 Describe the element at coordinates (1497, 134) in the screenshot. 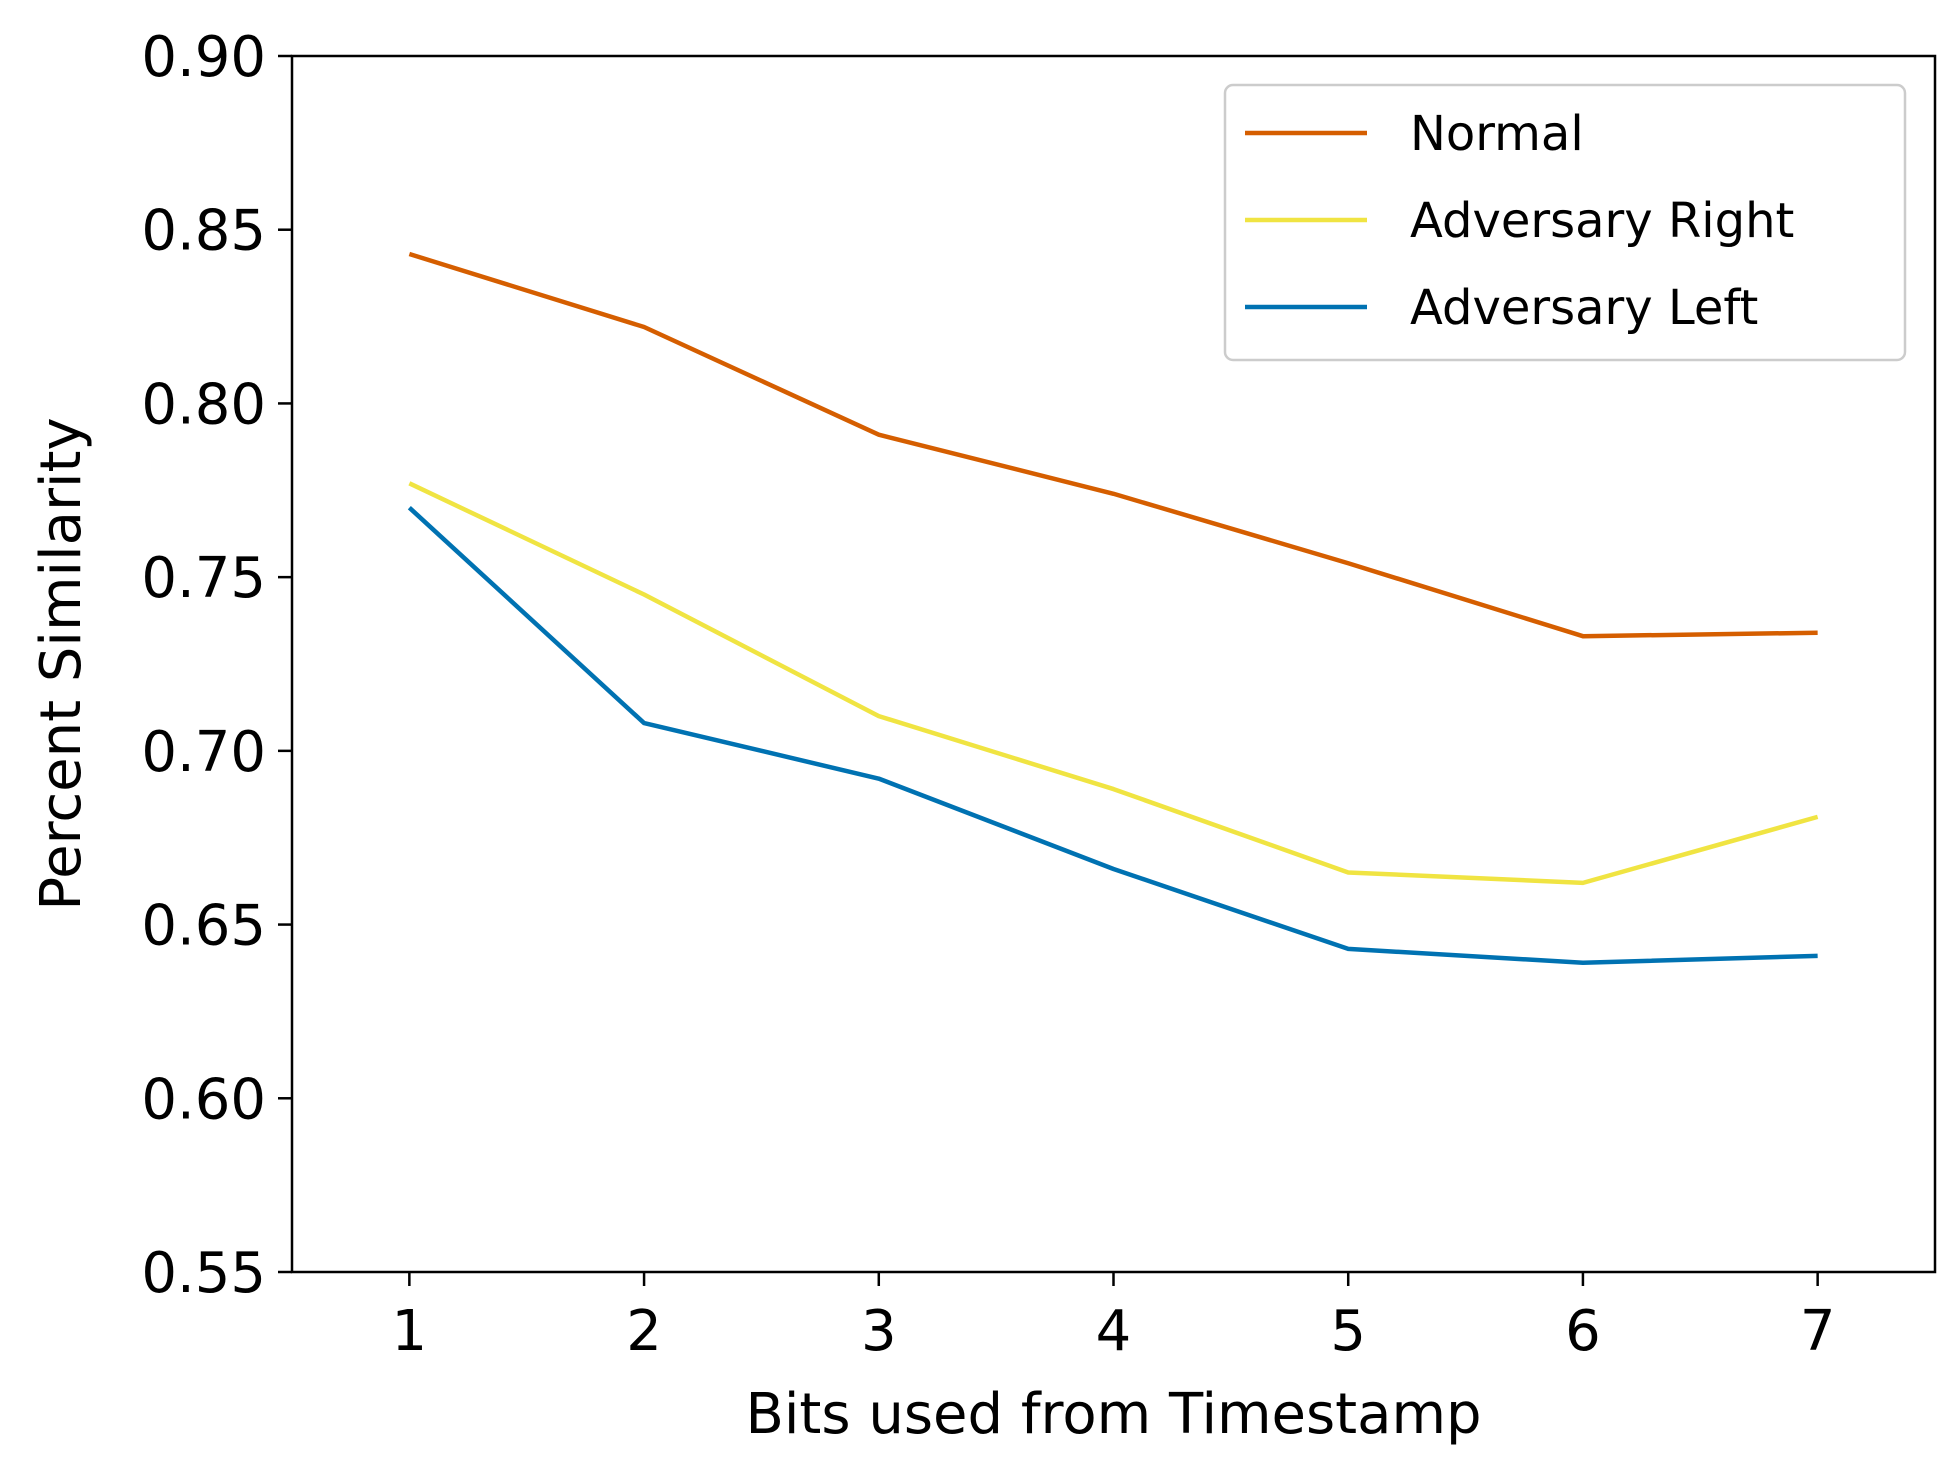

I see `legend-label: Normal` at that location.